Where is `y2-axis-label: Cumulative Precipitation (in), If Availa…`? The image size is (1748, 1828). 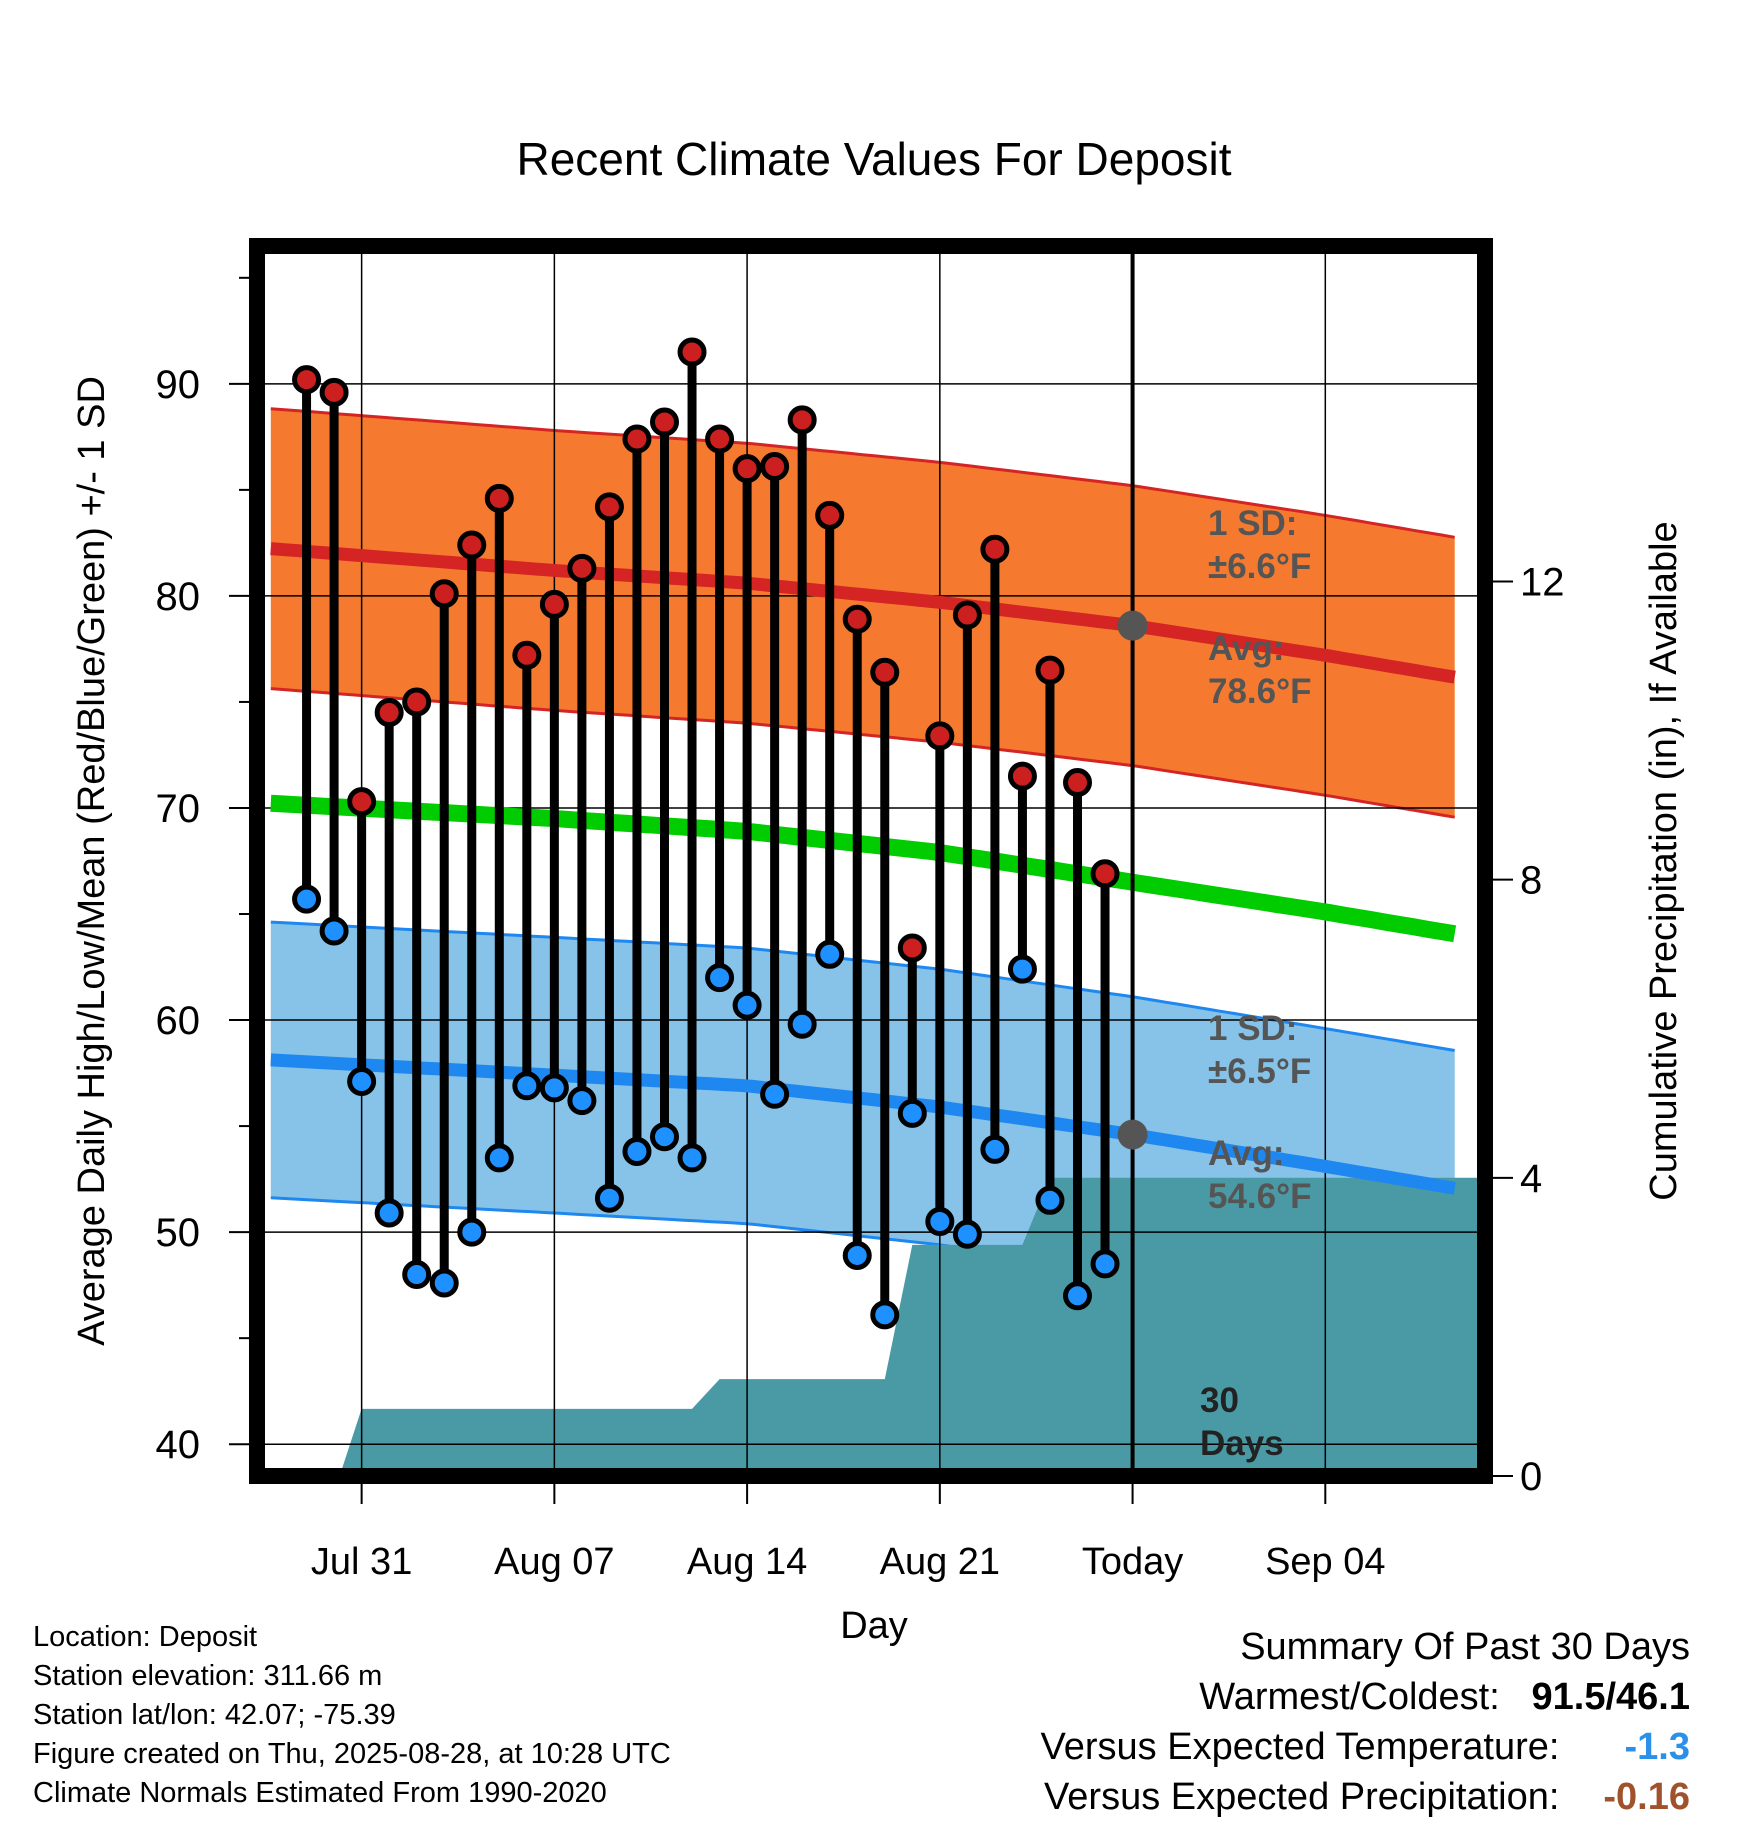
y2-axis-label: Cumulative Precipitation (in), If Availa… is located at coordinates (1664, 860).